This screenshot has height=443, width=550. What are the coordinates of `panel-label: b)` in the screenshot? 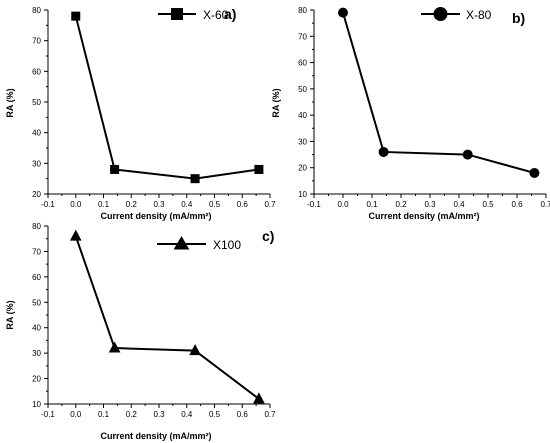 It's located at (518, 18).